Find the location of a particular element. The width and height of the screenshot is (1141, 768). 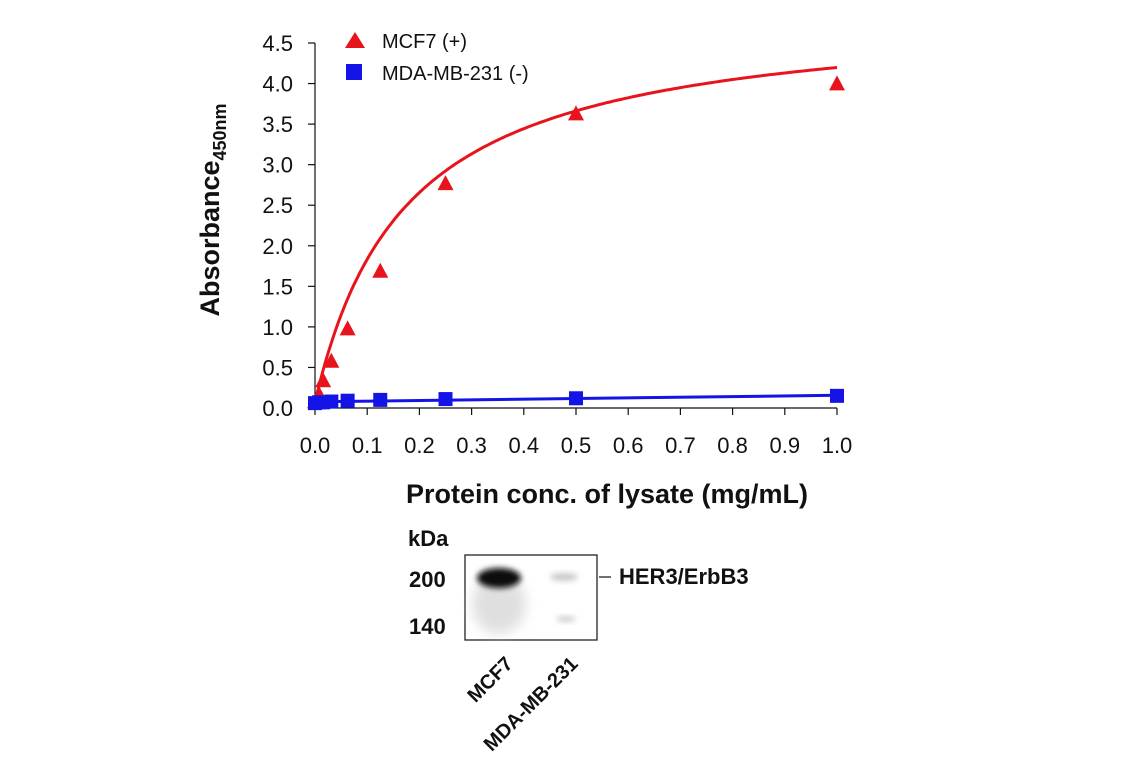

legend-label-mdamb231: MDA-MB-231 (-) is located at coordinates (455, 74).